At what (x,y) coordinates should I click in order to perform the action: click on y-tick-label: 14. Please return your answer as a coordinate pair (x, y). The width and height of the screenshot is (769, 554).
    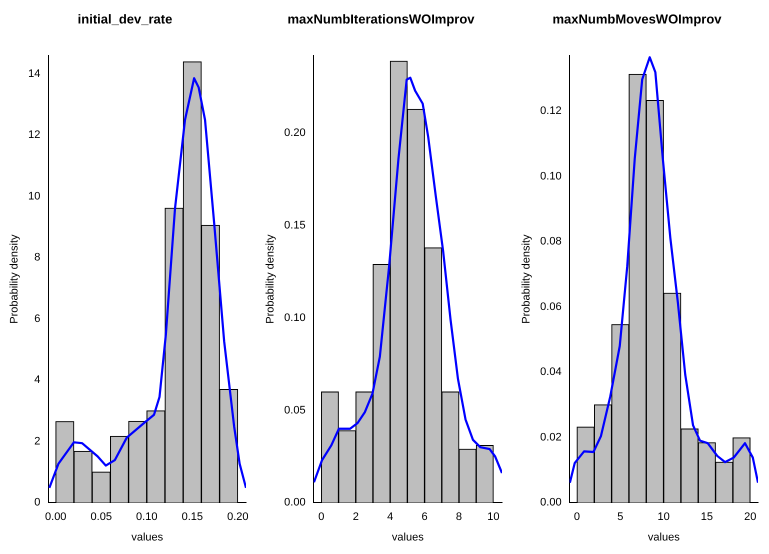
    Looking at the image, I should click on (34, 74).